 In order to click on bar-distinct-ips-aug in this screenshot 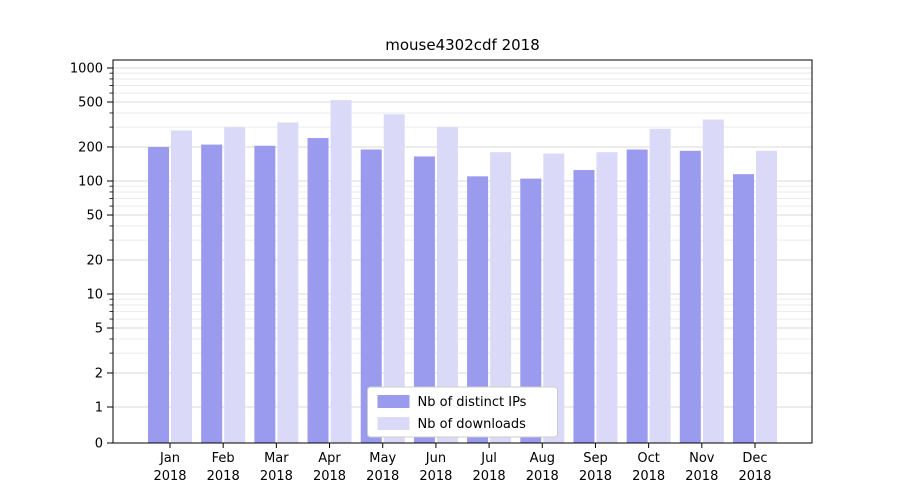, I will do `click(531, 311)`.